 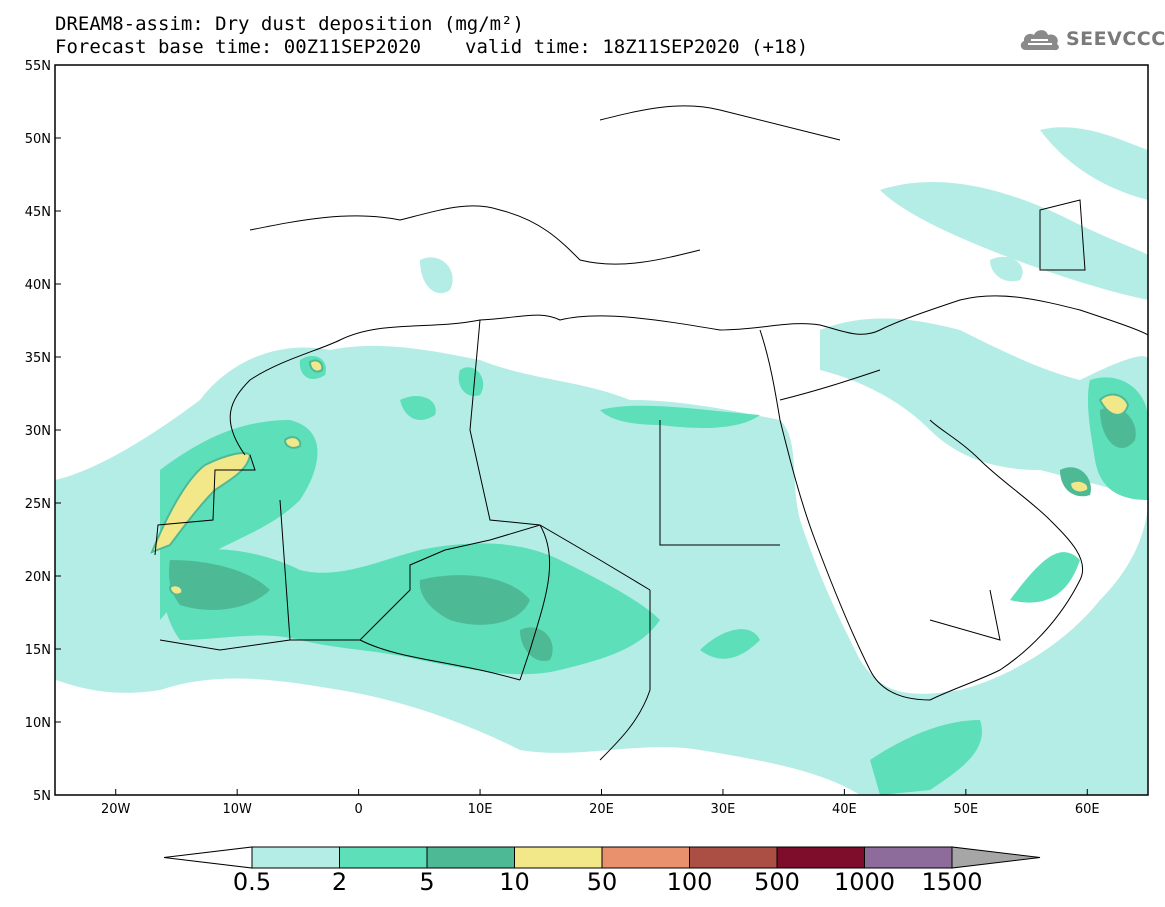 What do you see at coordinates (601, 809) in the screenshot?
I see `lon-tick-label: 20E` at bounding box center [601, 809].